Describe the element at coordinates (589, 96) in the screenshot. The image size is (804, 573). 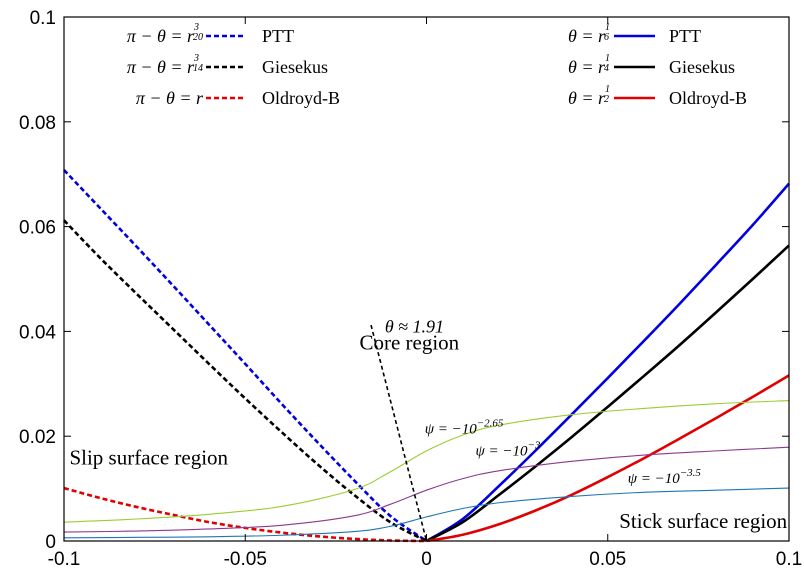
I see `legend-formula: θ = r1 2` at that location.